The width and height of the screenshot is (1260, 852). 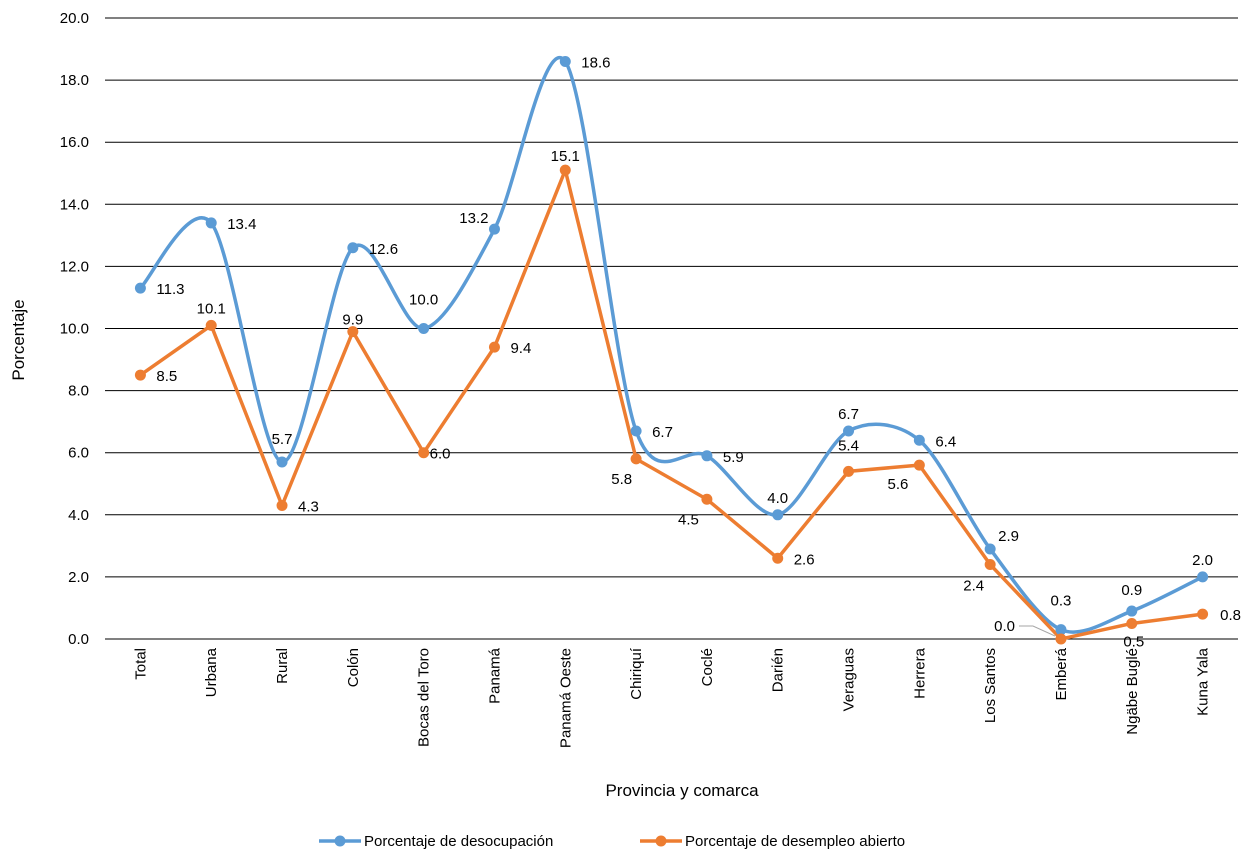 I want to click on data-label: 15.1, so click(x=565, y=156).